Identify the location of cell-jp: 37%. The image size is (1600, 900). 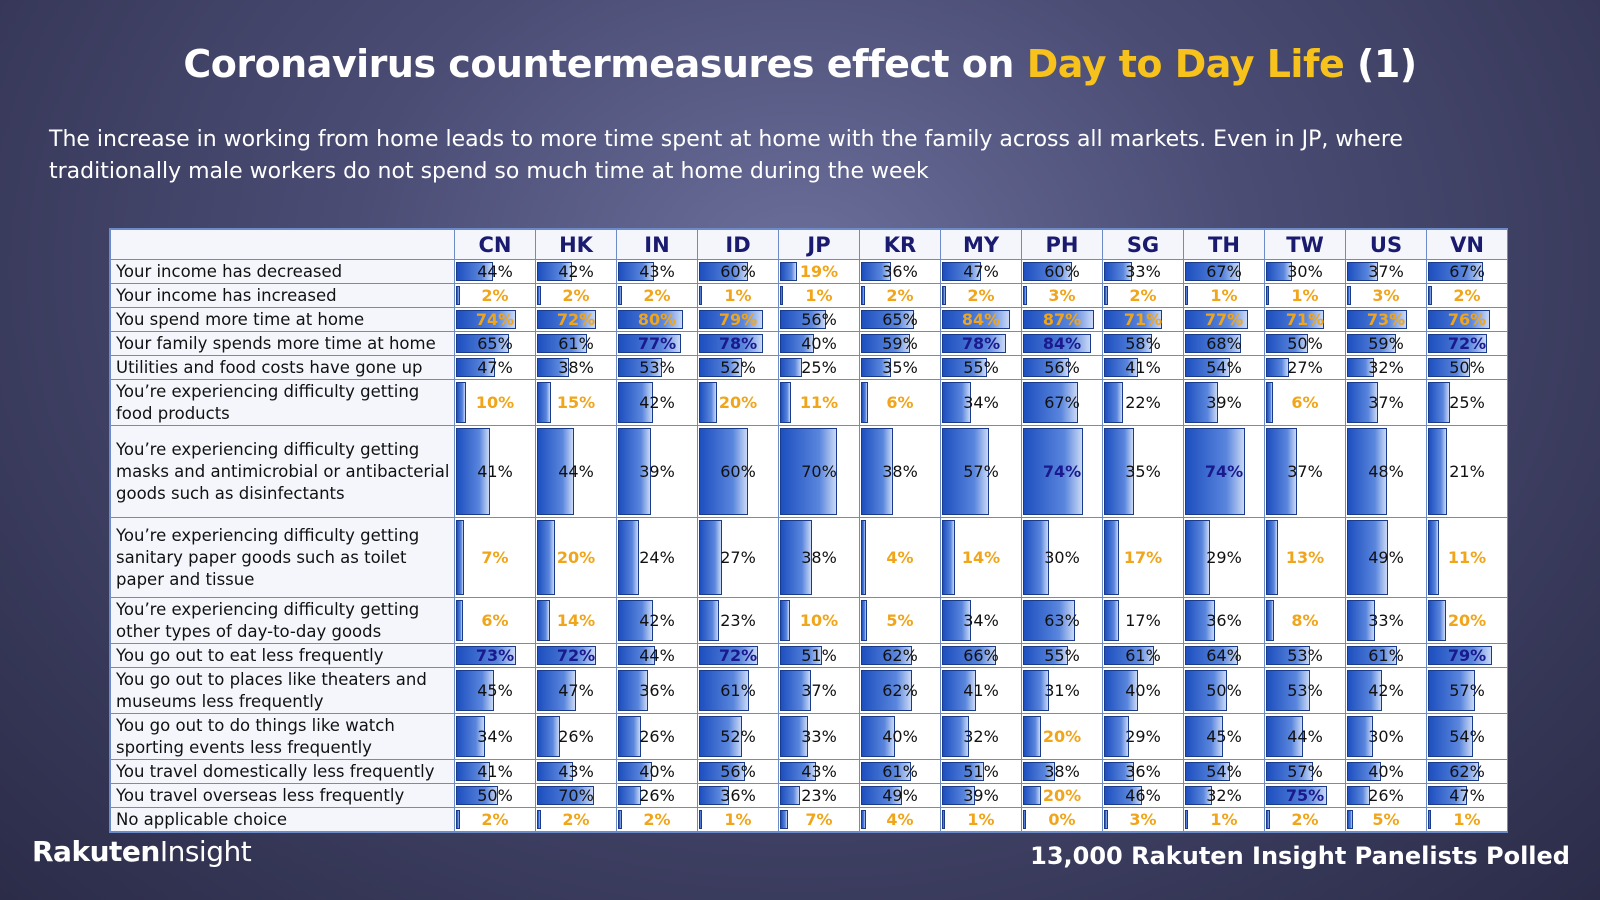
(819, 690).